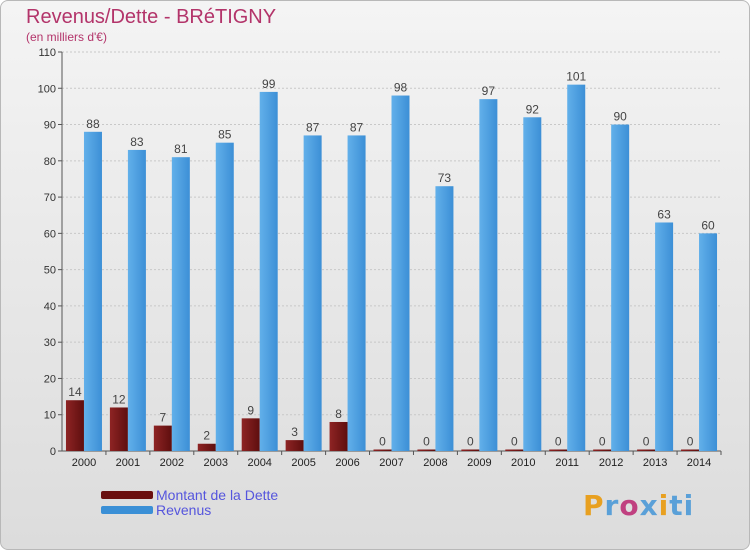 The width and height of the screenshot is (750, 550). I want to click on bar-debt-2010, so click(514, 450).